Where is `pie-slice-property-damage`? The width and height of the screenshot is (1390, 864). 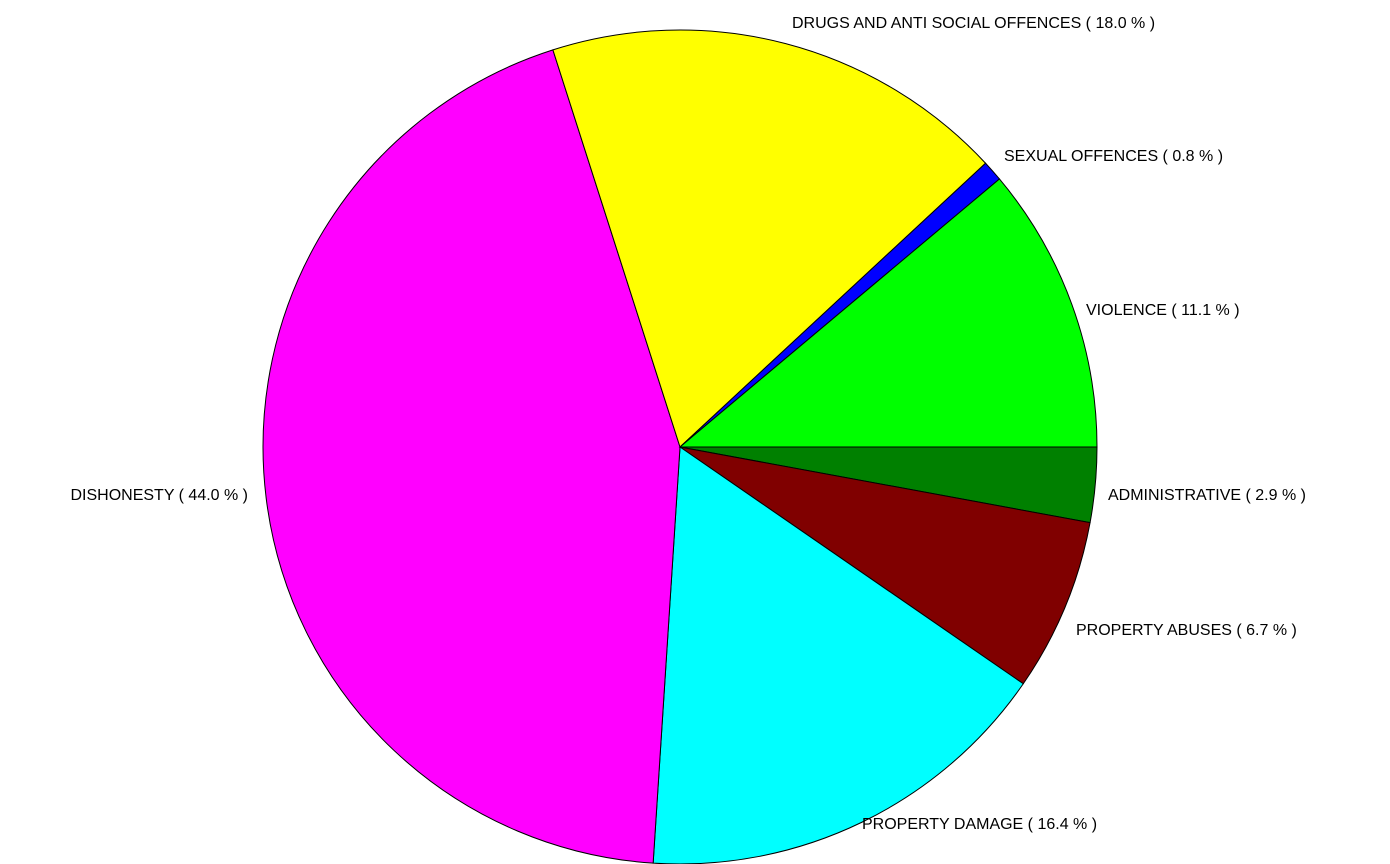 pie-slice-property-damage is located at coordinates (838, 655).